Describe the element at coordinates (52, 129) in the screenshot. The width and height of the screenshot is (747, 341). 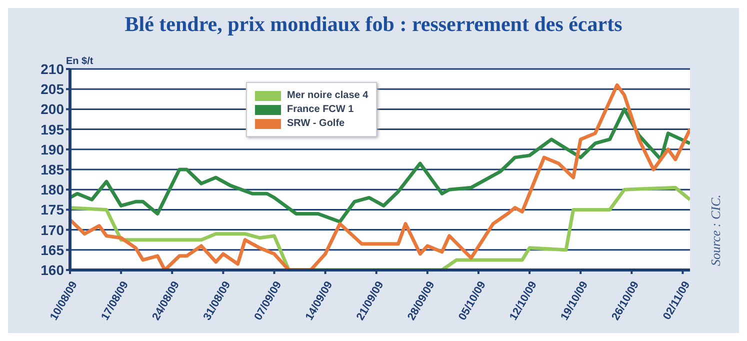
I see `y-tick-label: 195` at that location.